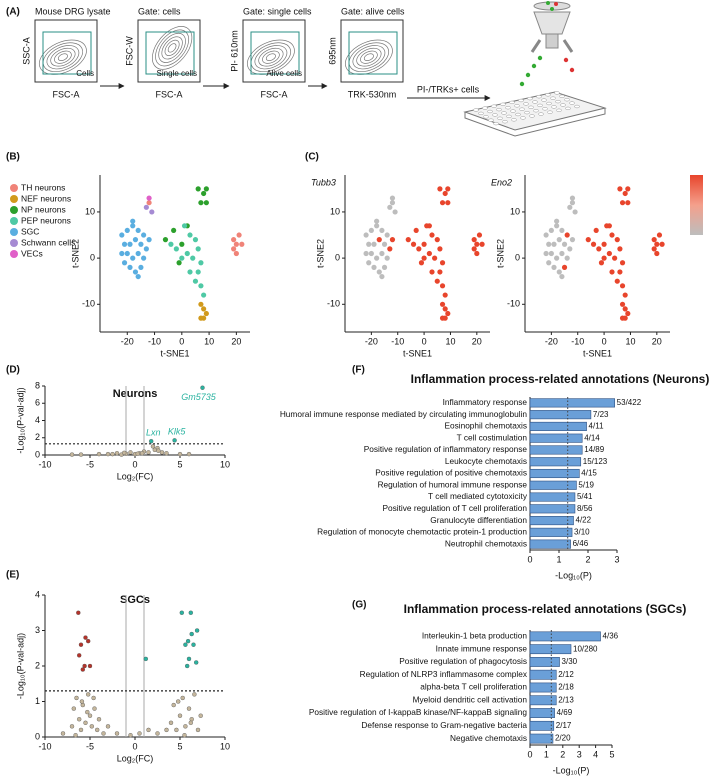 The image size is (709, 784). What do you see at coordinates (570, 661) in the screenshot?
I see `count-label: 3/30` at bounding box center [570, 661].